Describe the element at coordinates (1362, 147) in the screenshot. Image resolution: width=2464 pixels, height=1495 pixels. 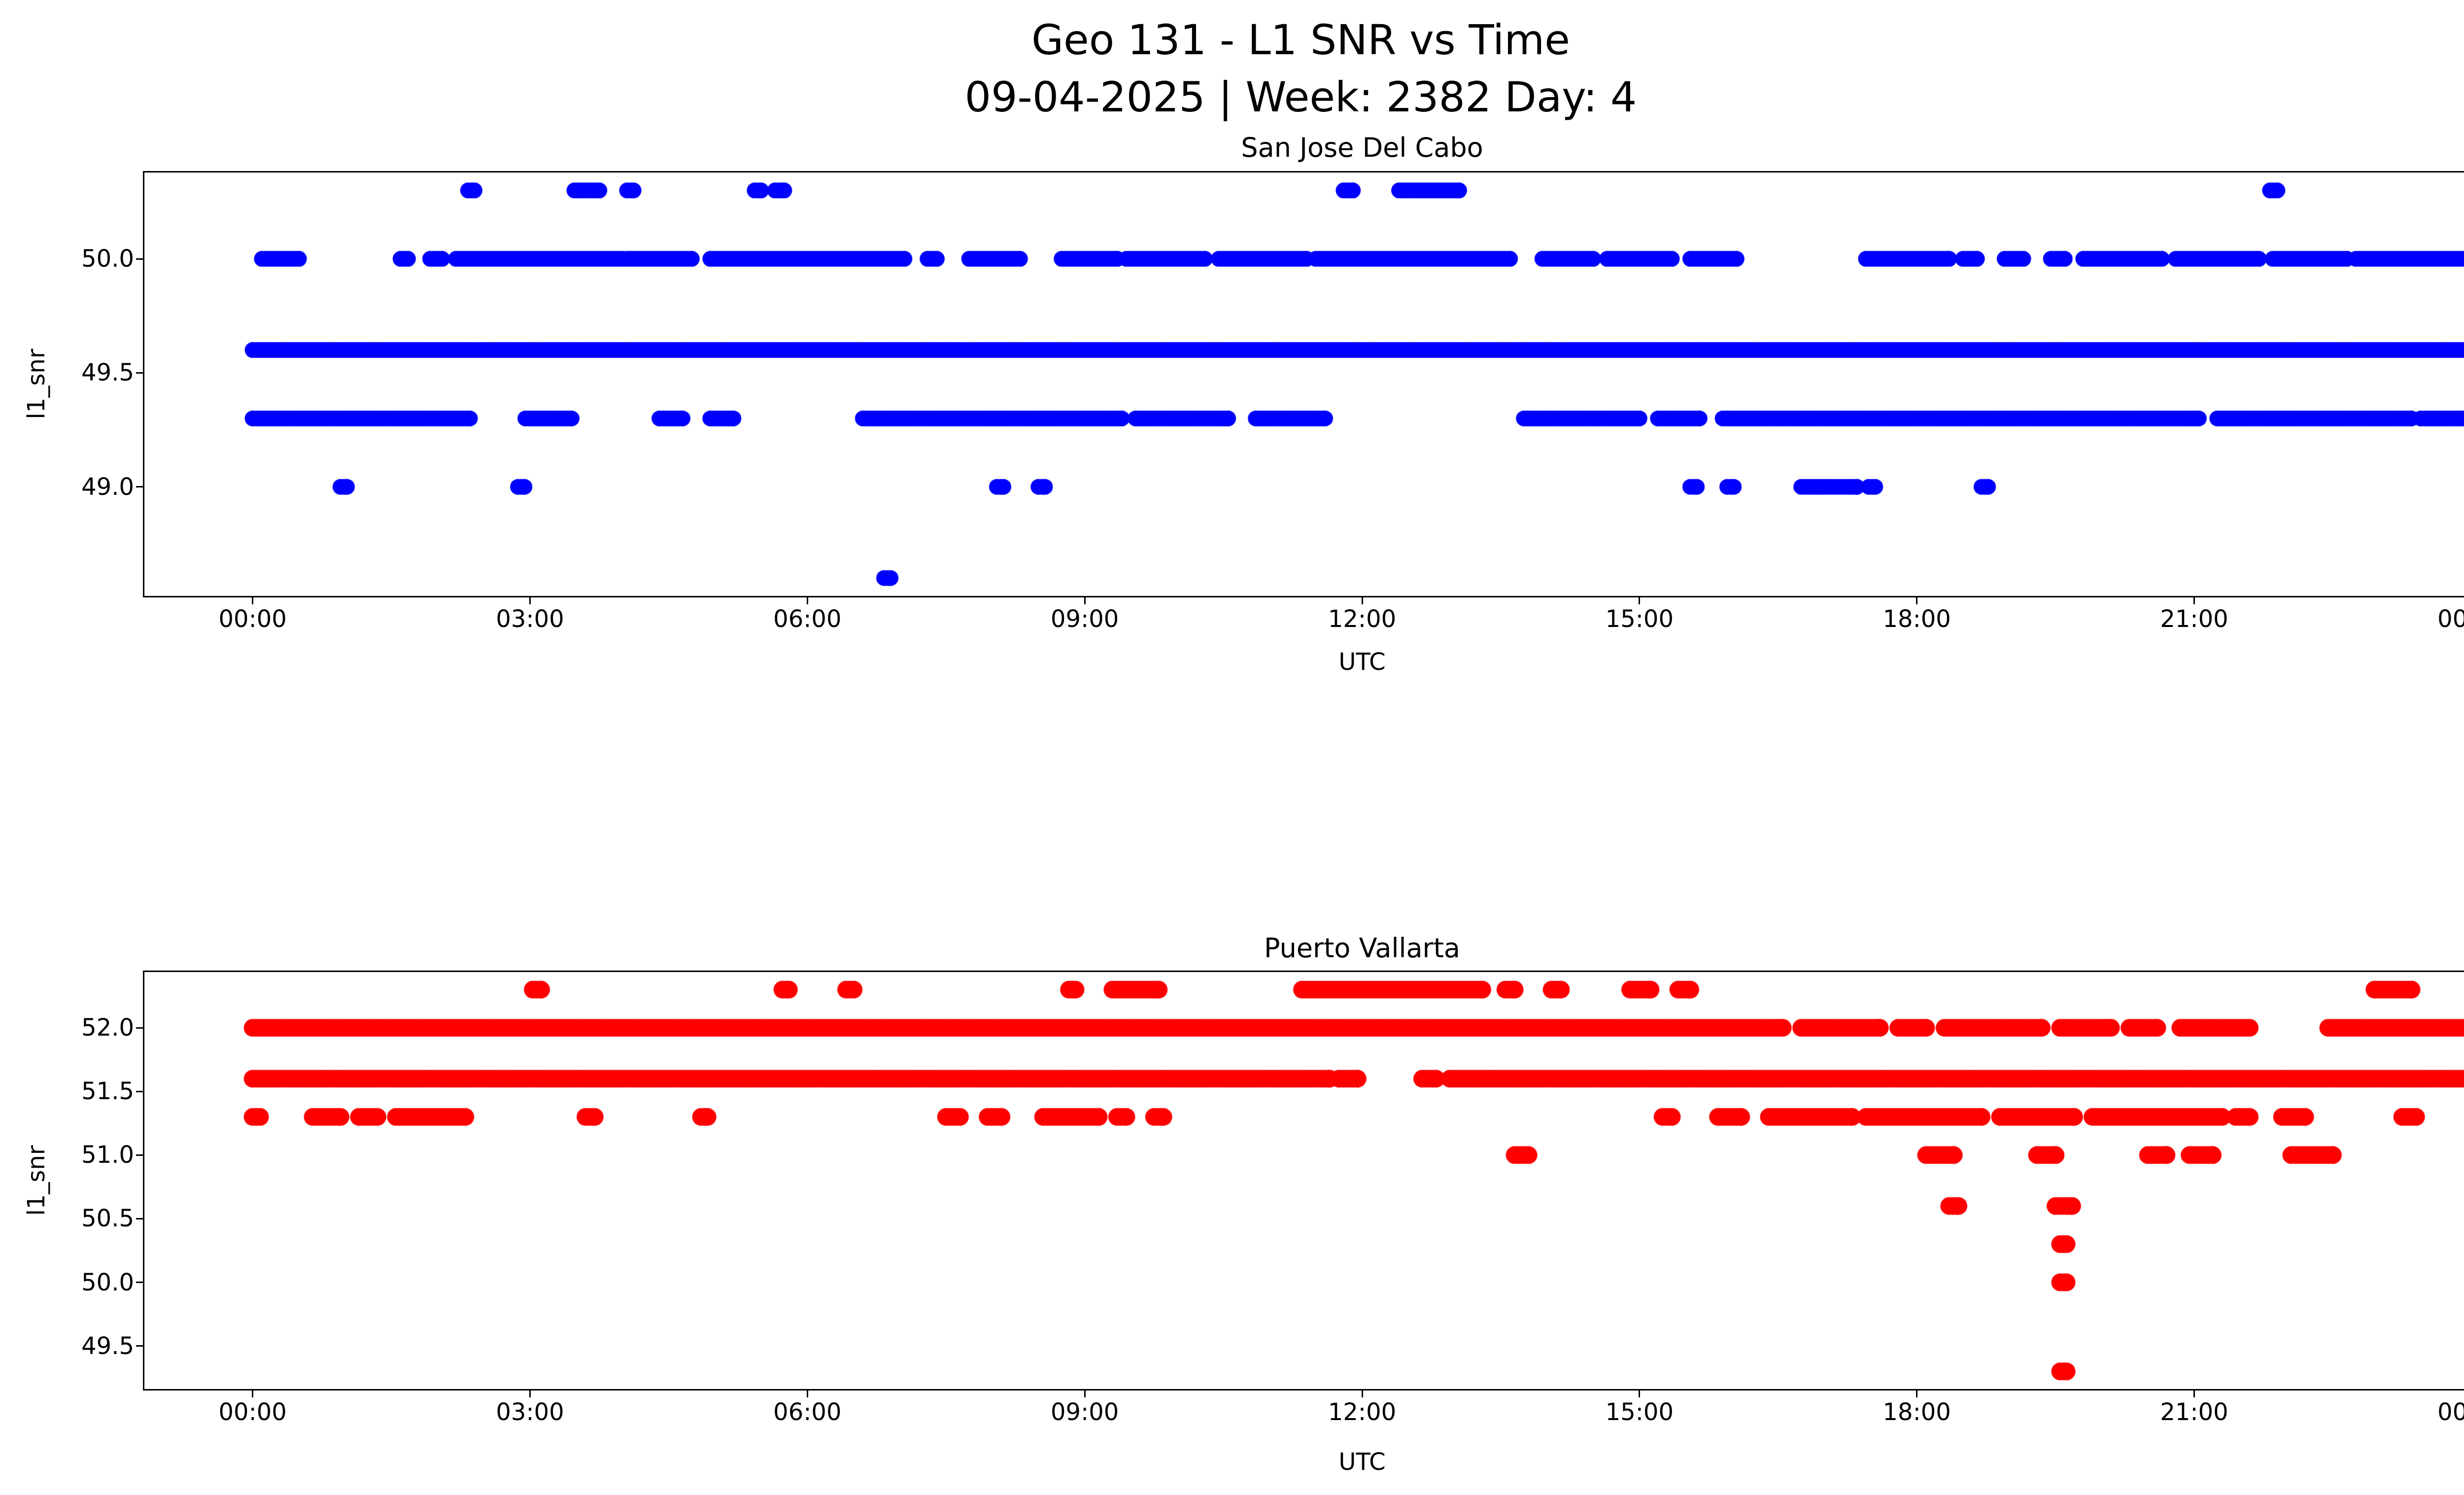
I see `subplot-title-san-jose-del-cabo: San Jose Del Cabo` at that location.